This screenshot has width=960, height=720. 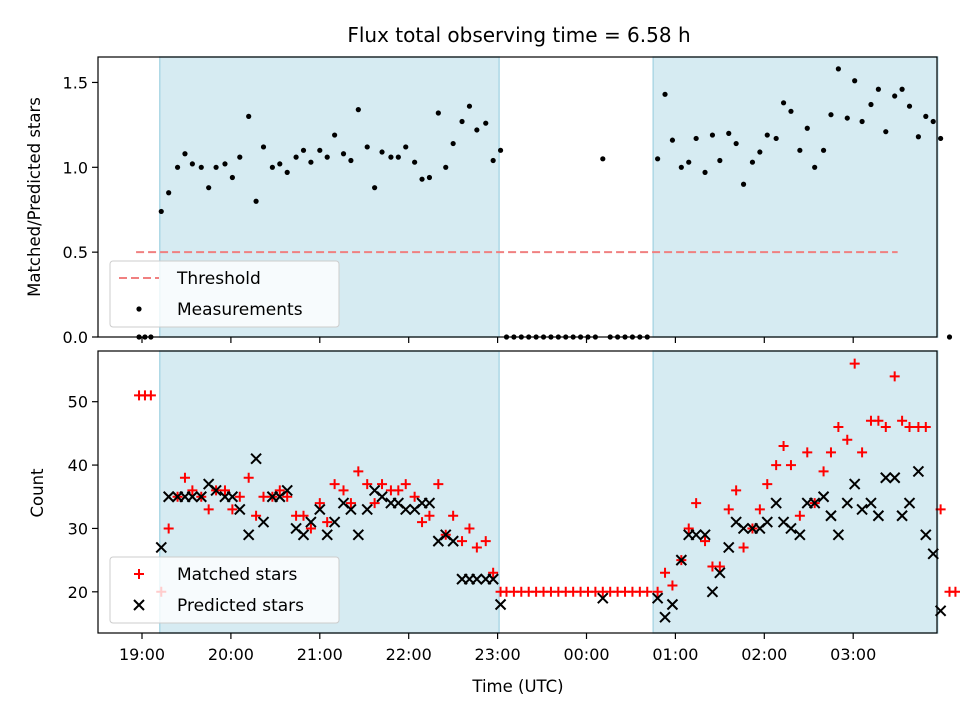 I want to click on legend-label: Threshold, so click(x=218, y=279).